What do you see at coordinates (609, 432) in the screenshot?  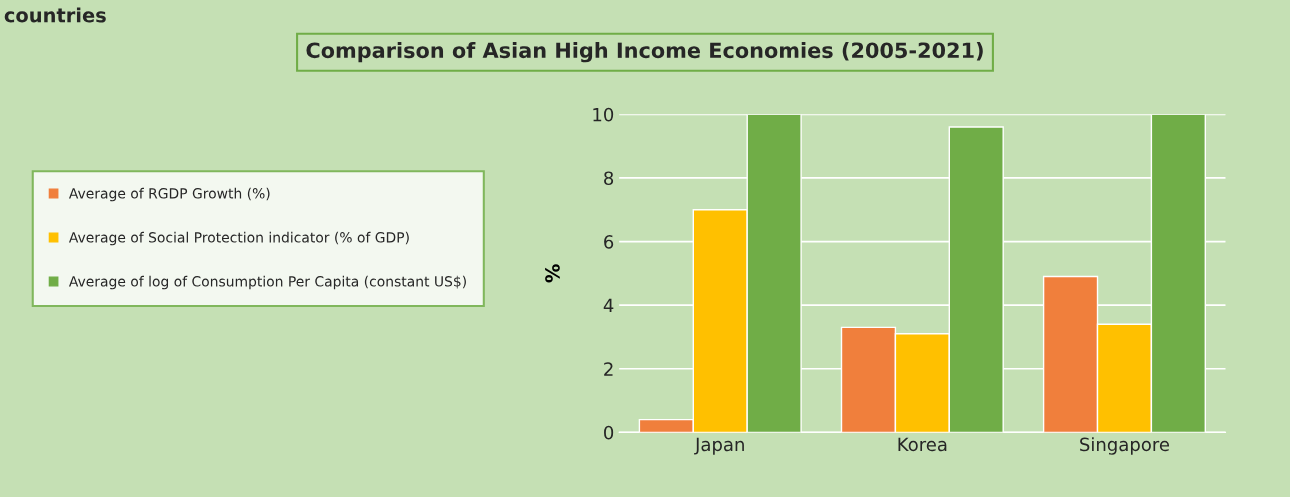 I see `y-tick-label: 0` at bounding box center [609, 432].